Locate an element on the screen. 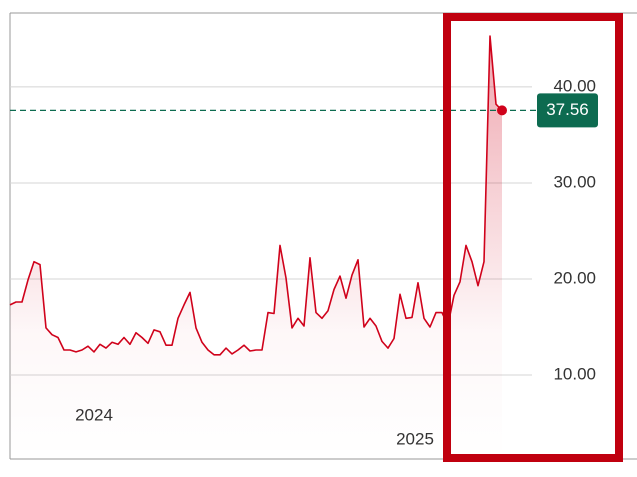  last-price-label: 37.56 is located at coordinates (567, 109).